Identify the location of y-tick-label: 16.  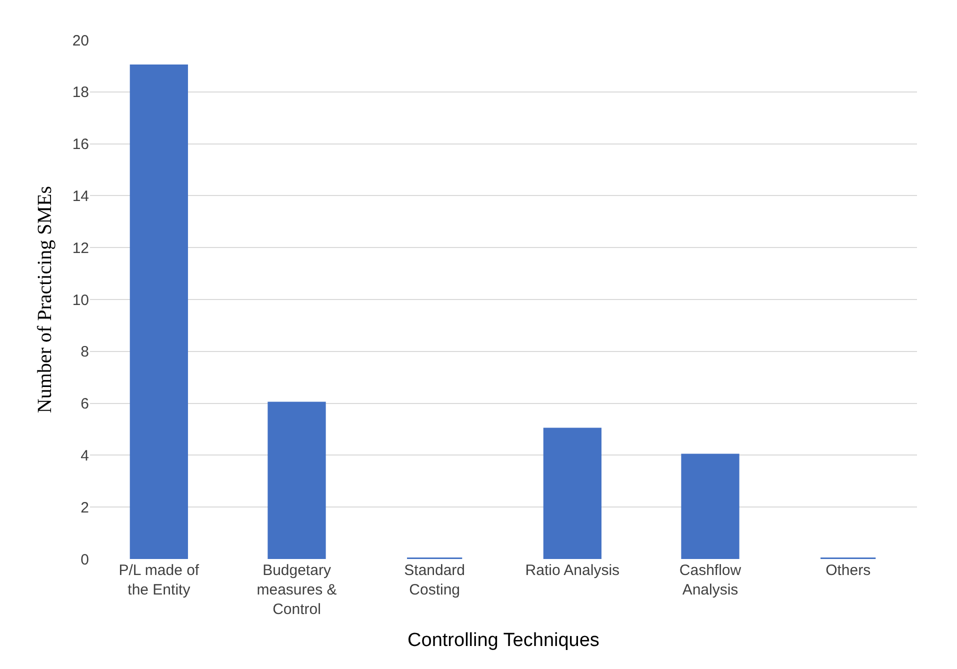
(80, 145).